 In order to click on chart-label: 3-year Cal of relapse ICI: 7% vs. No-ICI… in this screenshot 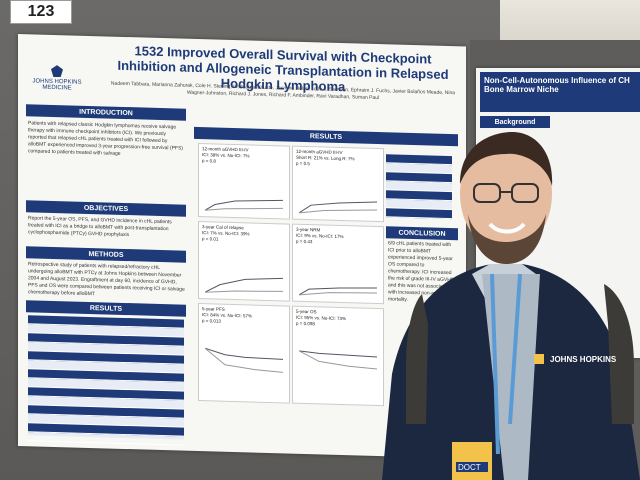, I will do `click(226, 233)`.